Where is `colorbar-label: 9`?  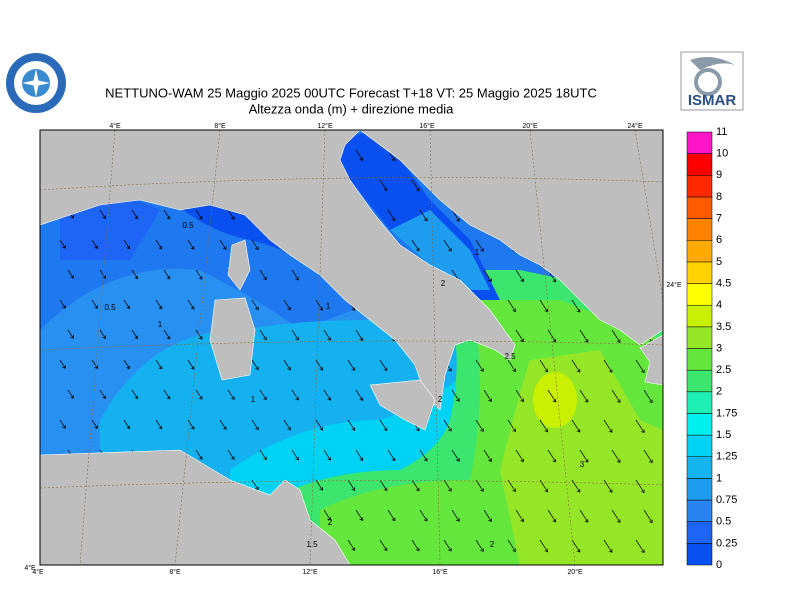
colorbar-label: 9 is located at coordinates (719, 175).